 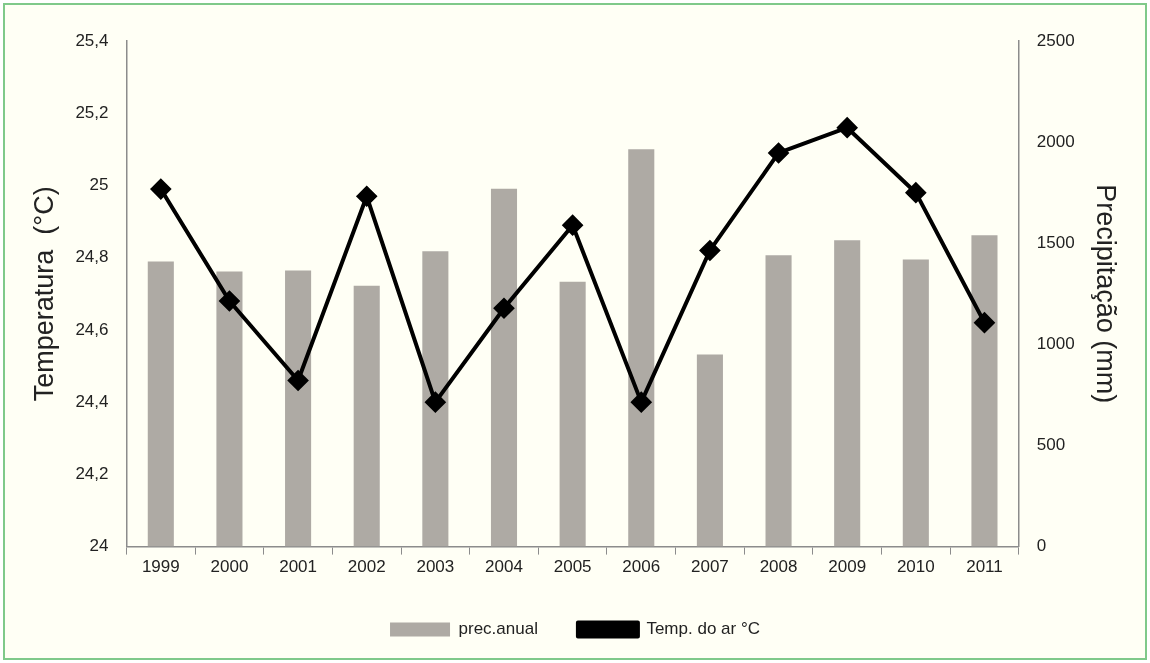 I want to click on y2-axis-title: Precipitação (mm), so click(x=1106, y=294).